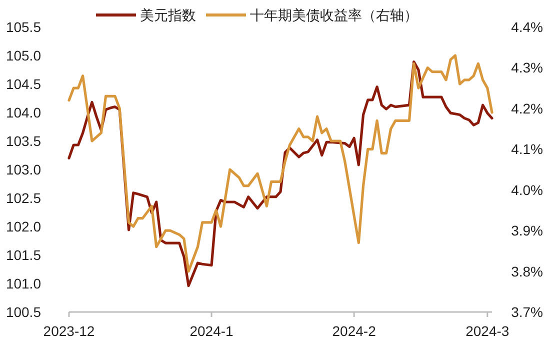 Image resolution: width=550 pixels, height=346 pixels. What do you see at coordinates (527, 27) in the screenshot?
I see `y2-tick-label: 4.4%` at bounding box center [527, 27].